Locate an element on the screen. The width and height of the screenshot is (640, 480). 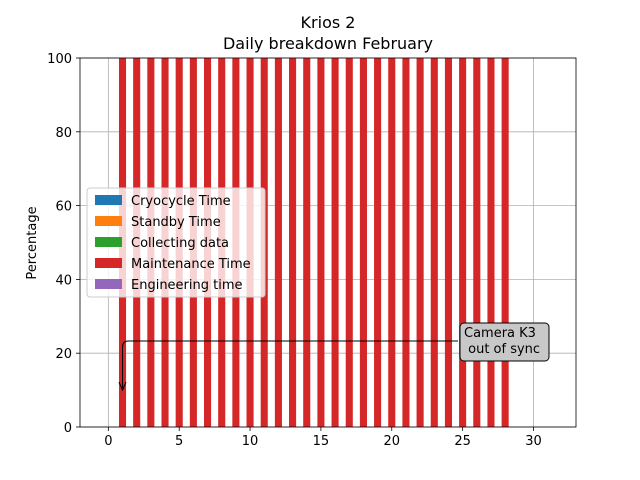
x-tick-label: 0 is located at coordinates (108, 441).